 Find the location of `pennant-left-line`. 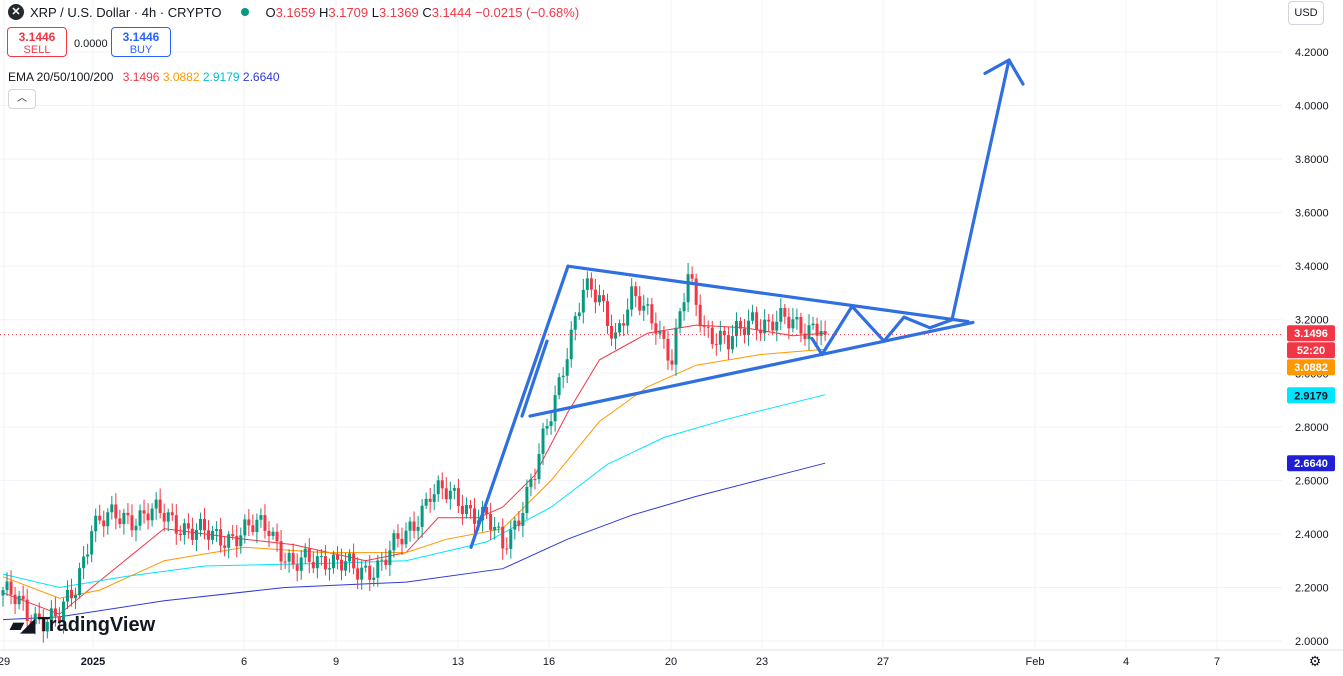

pennant-left-line is located at coordinates (534, 378).